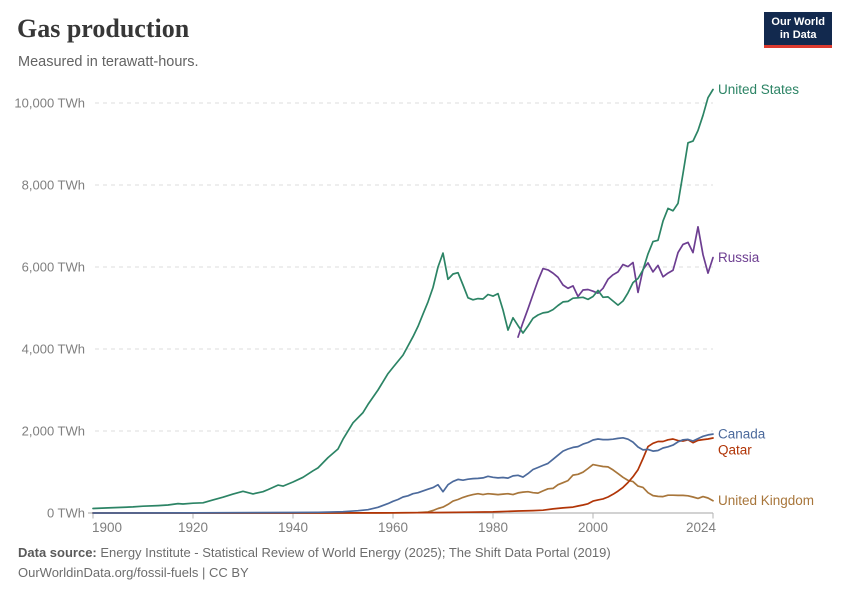 This screenshot has height=600, width=850. What do you see at coordinates (53, 349) in the screenshot?
I see `y-tick-label: 4,000 TWh` at bounding box center [53, 349].